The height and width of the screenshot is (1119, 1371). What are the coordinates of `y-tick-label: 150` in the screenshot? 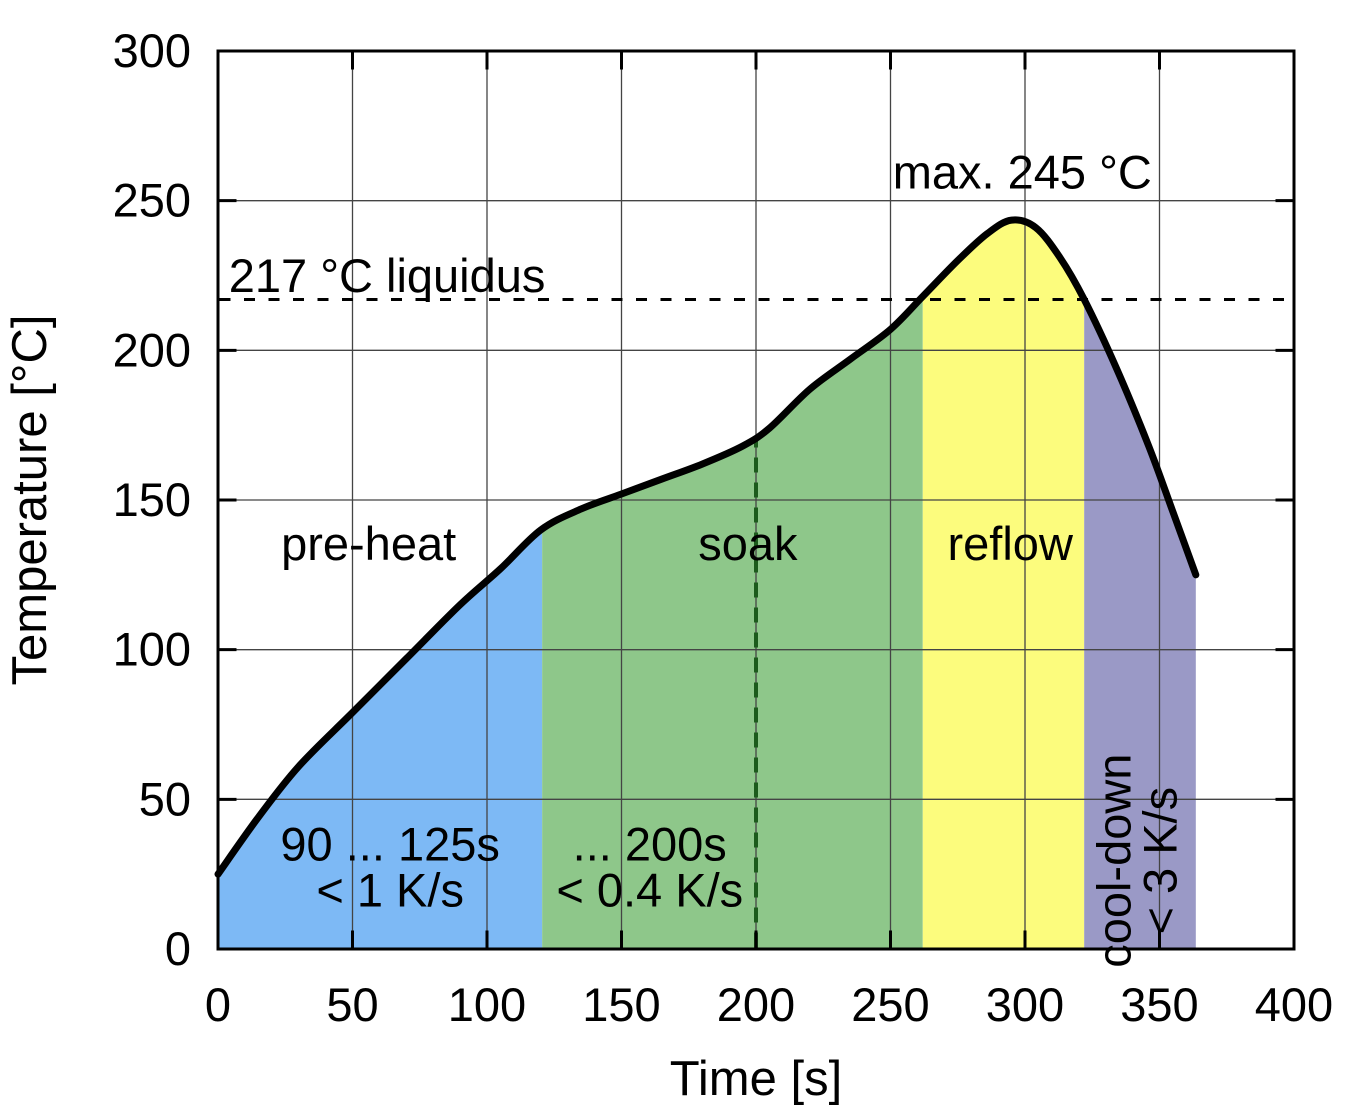 It's located at (152, 499).